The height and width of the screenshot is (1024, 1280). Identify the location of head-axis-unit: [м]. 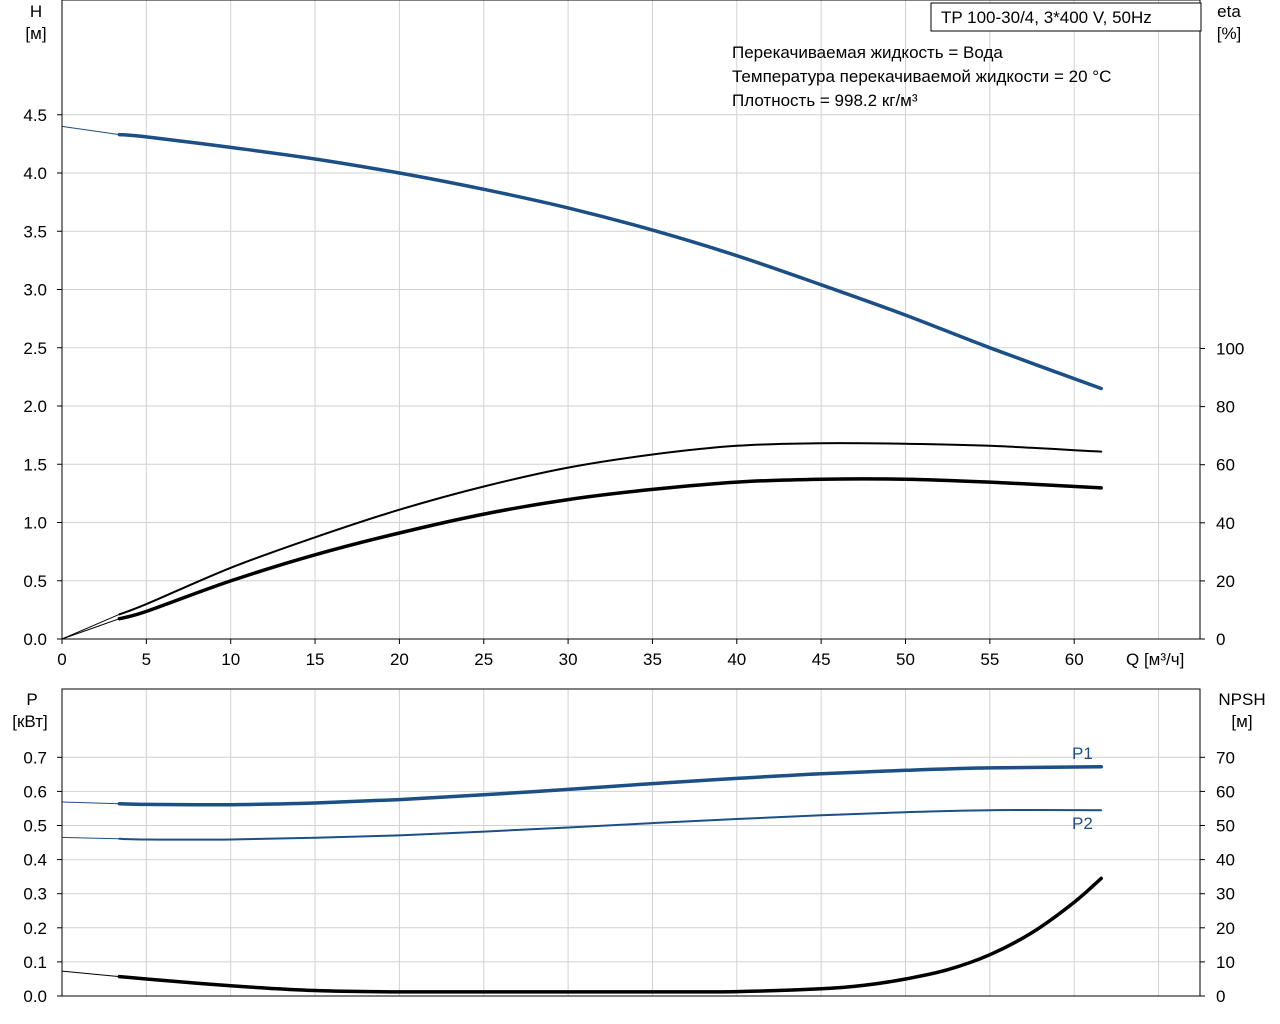
(35, 33).